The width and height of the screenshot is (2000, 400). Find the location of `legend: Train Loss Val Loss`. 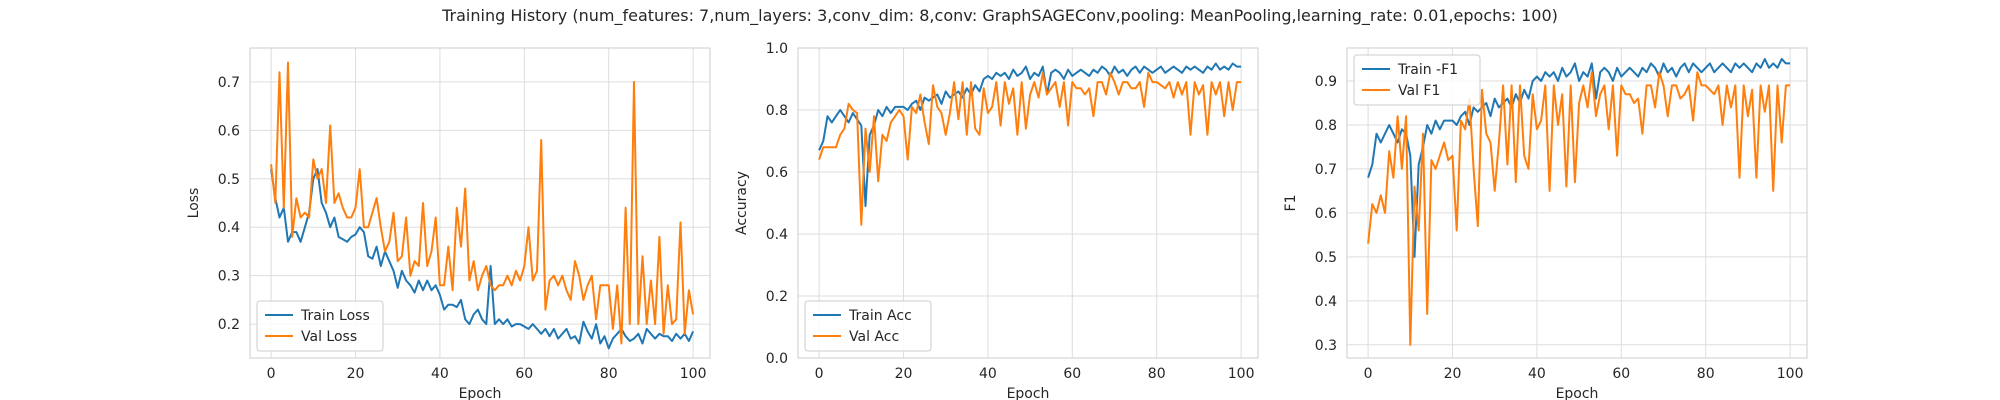

legend: Train Loss Val Loss is located at coordinates (320, 326).